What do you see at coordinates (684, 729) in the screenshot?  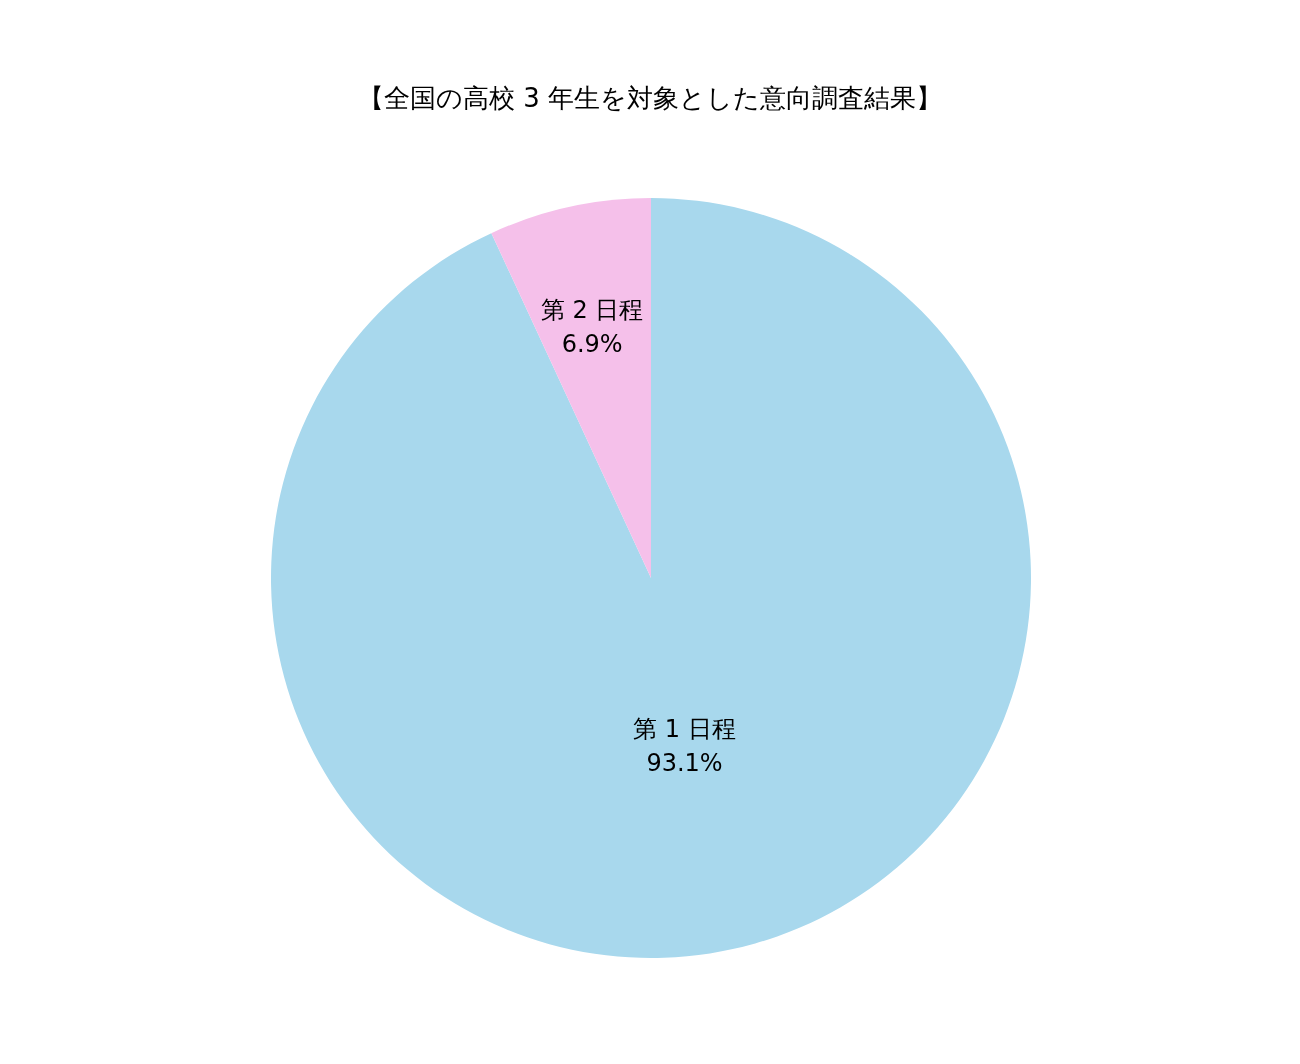 I see `slice-label: 第 1 日程` at bounding box center [684, 729].